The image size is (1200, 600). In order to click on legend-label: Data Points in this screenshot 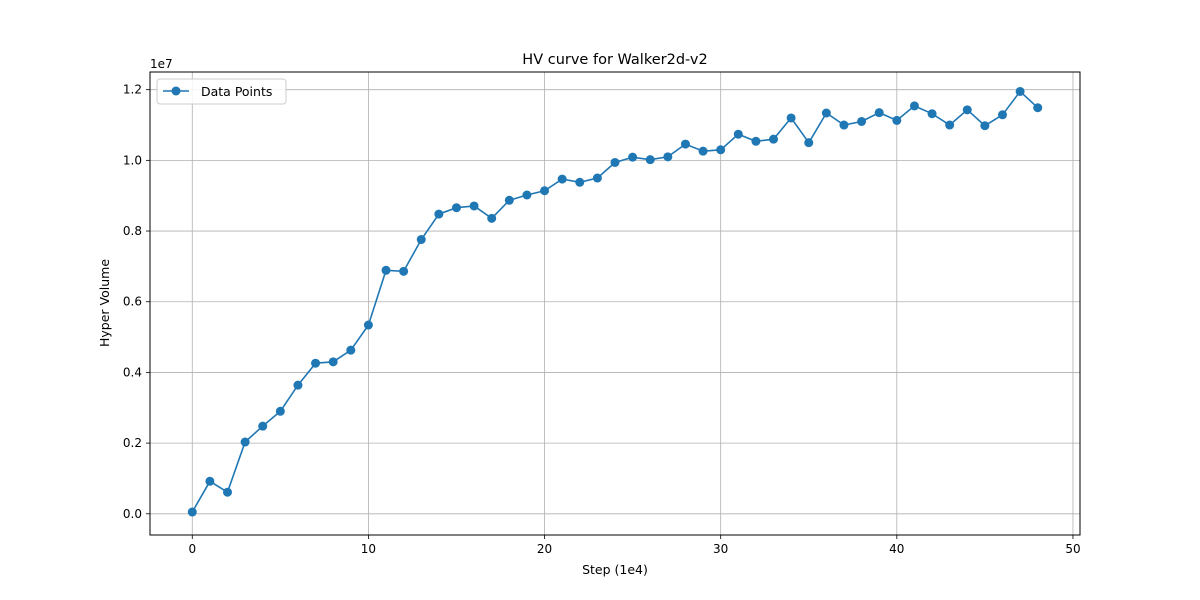, I will do `click(236, 91)`.